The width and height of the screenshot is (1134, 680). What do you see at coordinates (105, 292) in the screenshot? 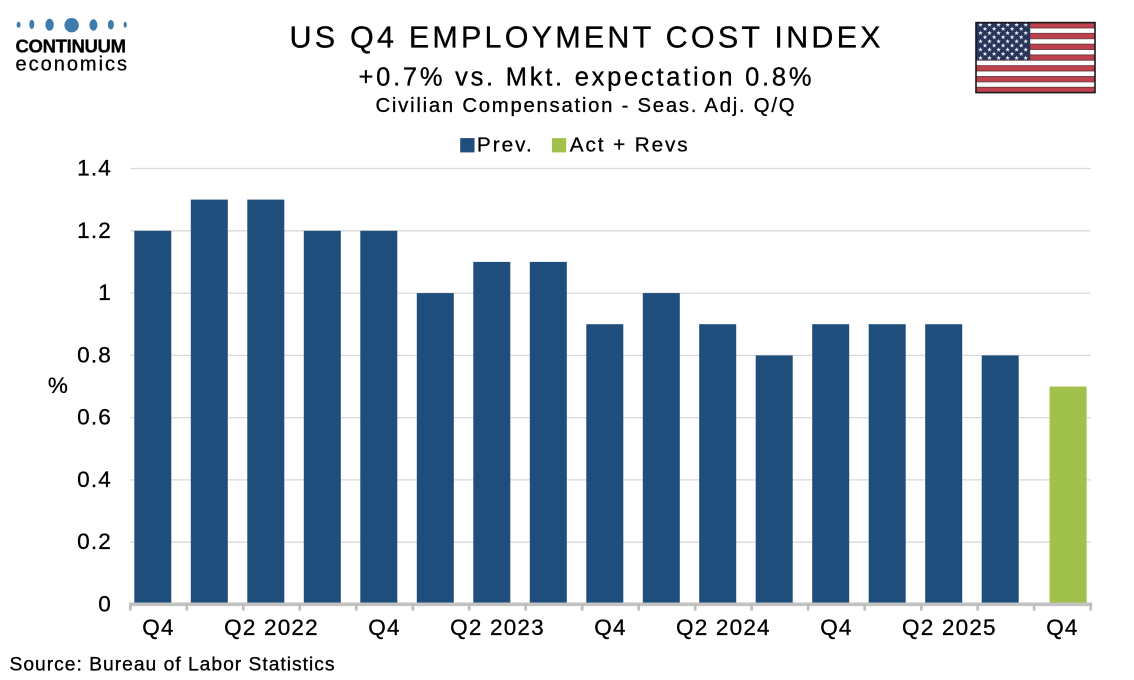
I see `svg-text: 1` at bounding box center [105, 292].